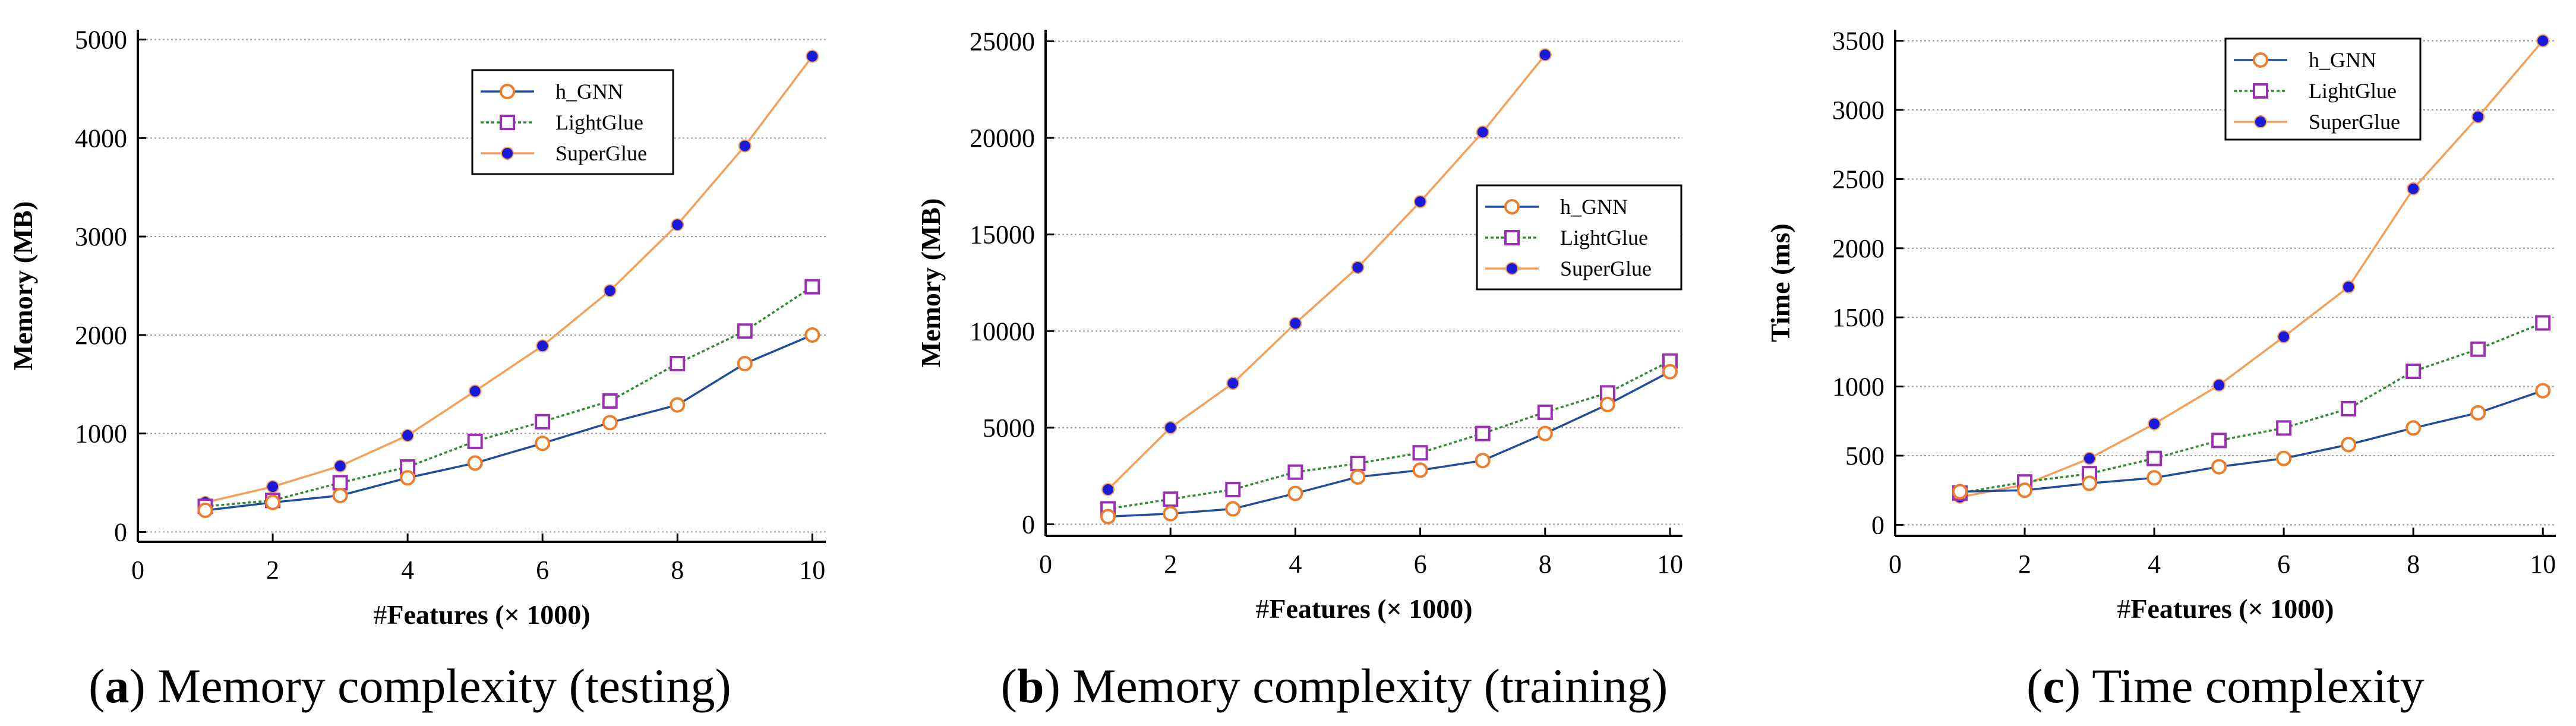 The height and width of the screenshot is (726, 2576). I want to click on y-tick-label: 20000, so click(1002, 138).